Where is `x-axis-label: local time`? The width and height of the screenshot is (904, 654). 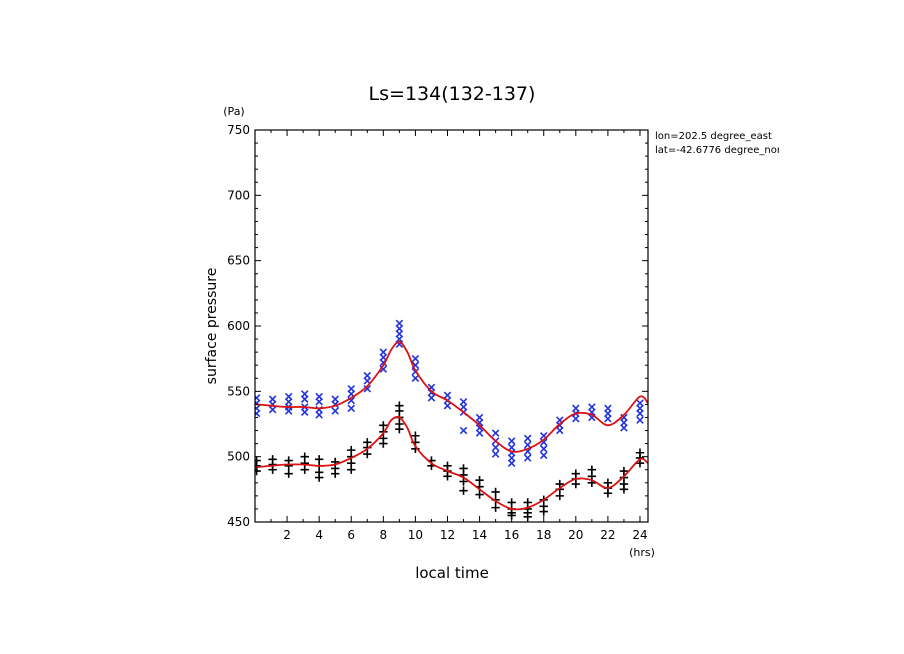 x-axis-label: local time is located at coordinates (452, 573).